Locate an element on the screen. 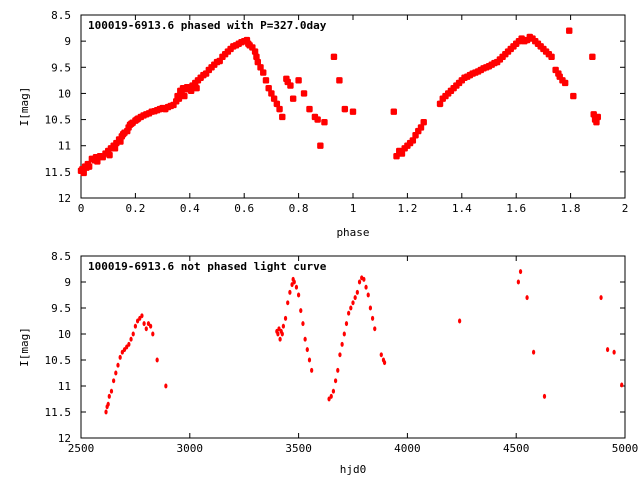 The height and width of the screenshot is (480, 640). chart-2-x-axis-label: hjd0 is located at coordinates (353, 469).